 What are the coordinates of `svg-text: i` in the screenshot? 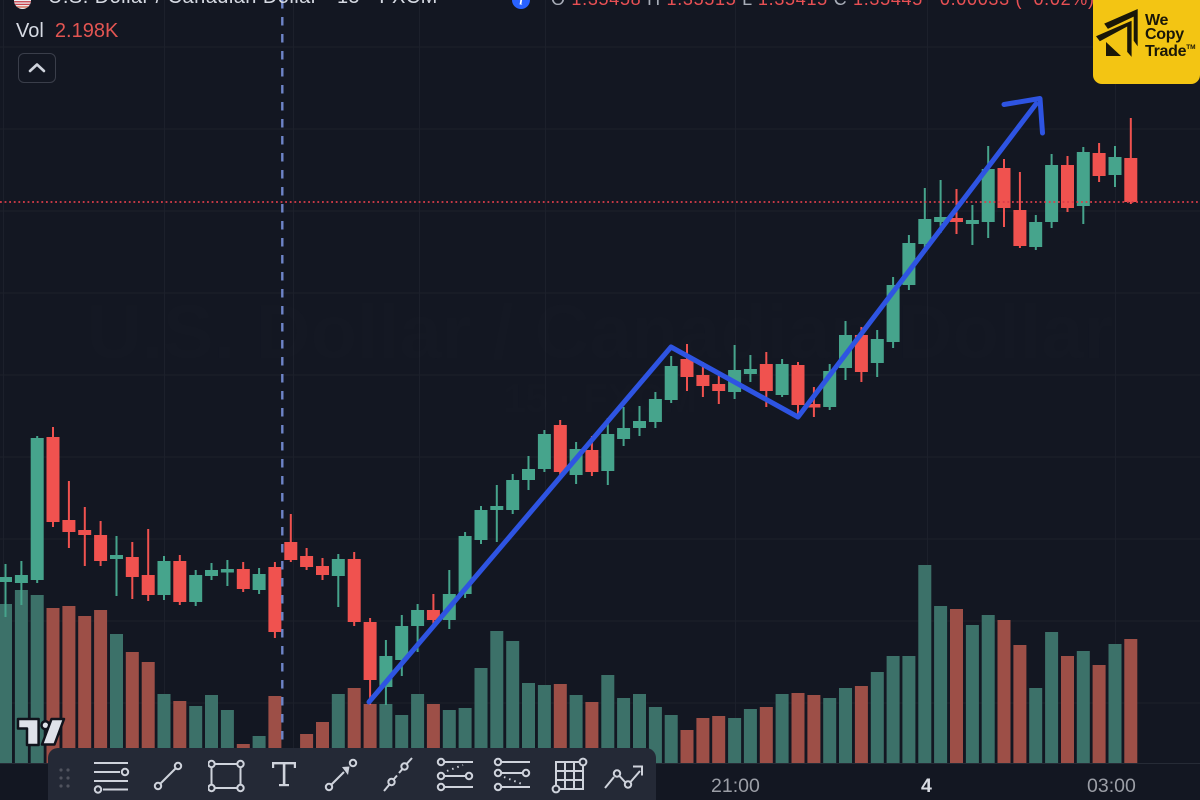 It's located at (521, 4).